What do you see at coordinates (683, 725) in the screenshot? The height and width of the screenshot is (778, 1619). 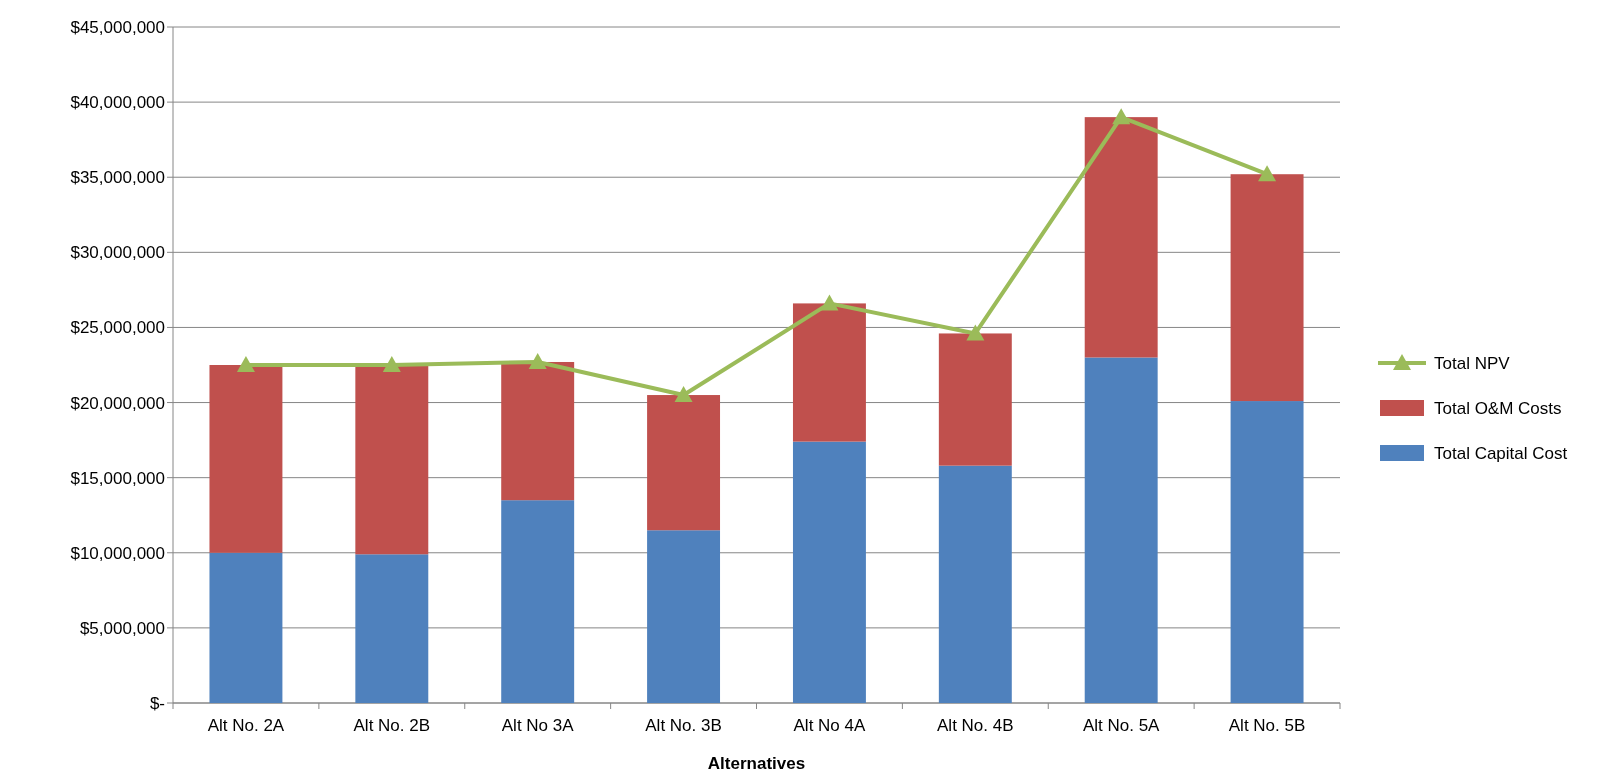 I see `x-tick-label: Alt No. 3B` at bounding box center [683, 725].